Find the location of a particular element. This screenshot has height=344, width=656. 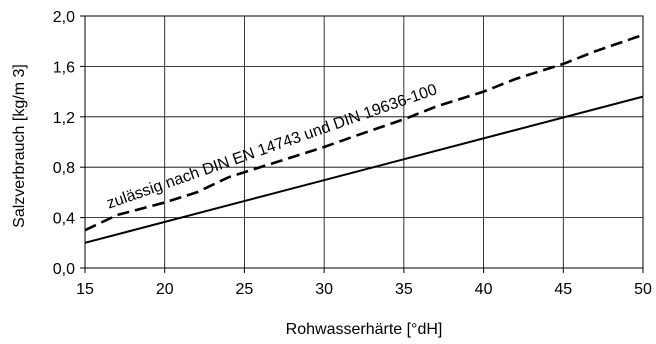

y-axis-label: Salzverbrauch [kg/m 3] is located at coordinates (19, 146).